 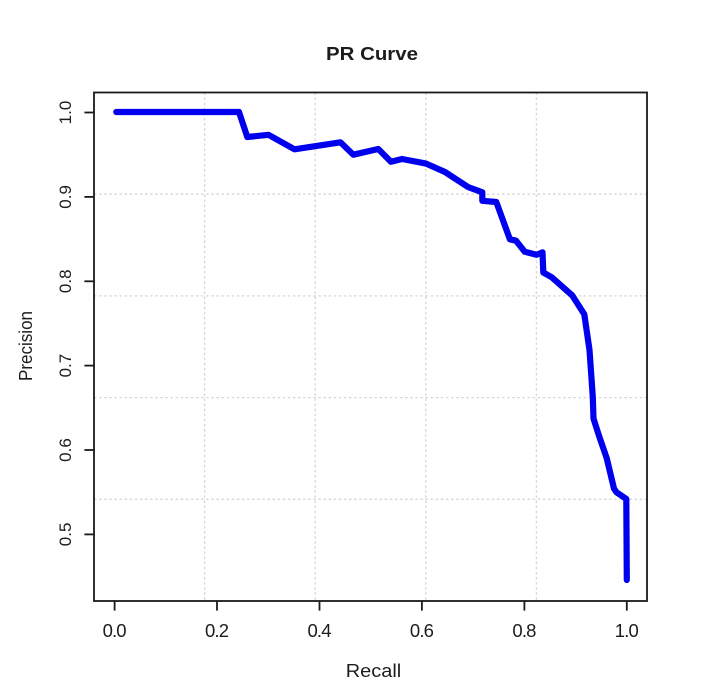 What do you see at coordinates (115, 630) in the screenshot?
I see `svg-text: 0.0` at bounding box center [115, 630].